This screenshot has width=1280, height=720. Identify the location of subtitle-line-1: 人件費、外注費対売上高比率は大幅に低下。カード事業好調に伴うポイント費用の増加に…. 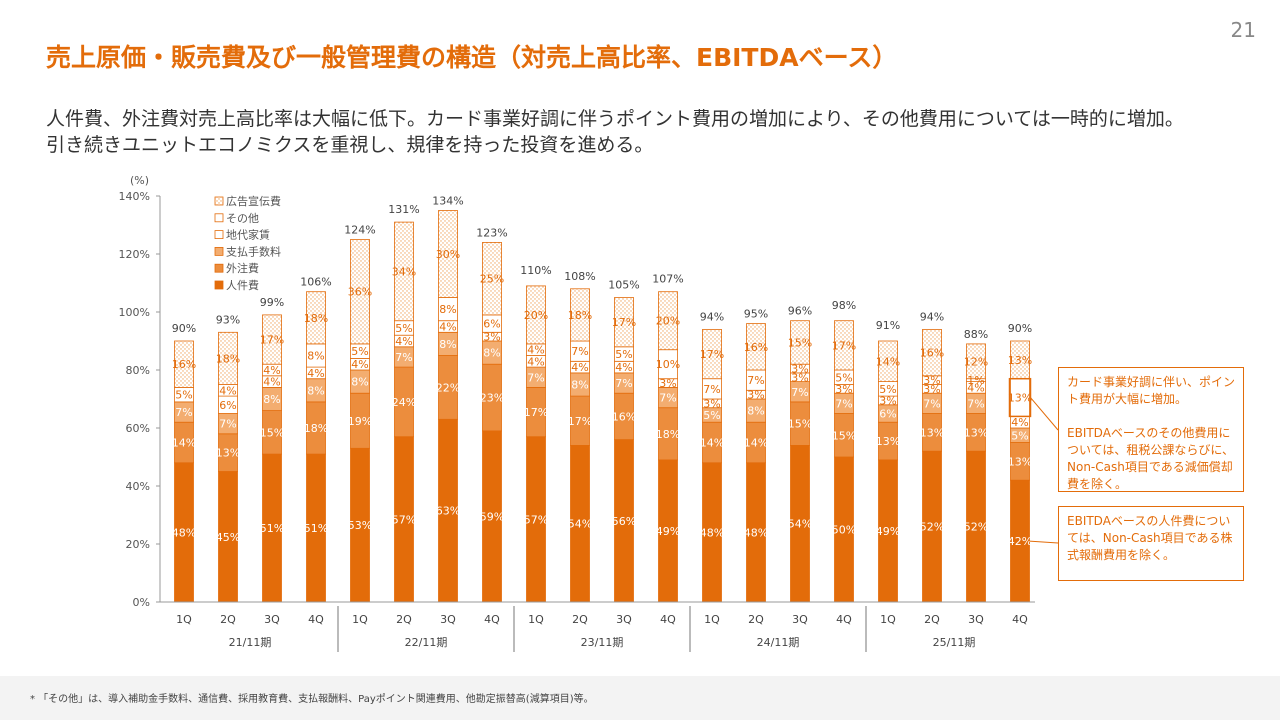
(615, 119).